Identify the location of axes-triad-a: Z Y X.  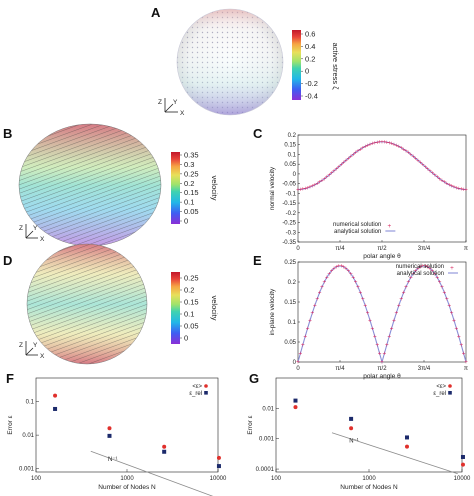
(171, 107).